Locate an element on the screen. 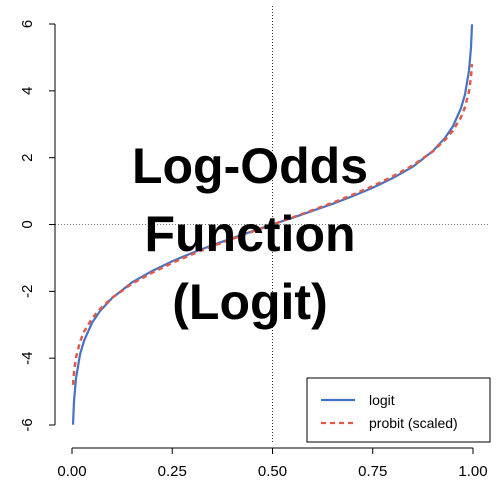 Image resolution: width=500 pixels, height=500 pixels. legend: logit probit (scaled) is located at coordinates (398, 410).